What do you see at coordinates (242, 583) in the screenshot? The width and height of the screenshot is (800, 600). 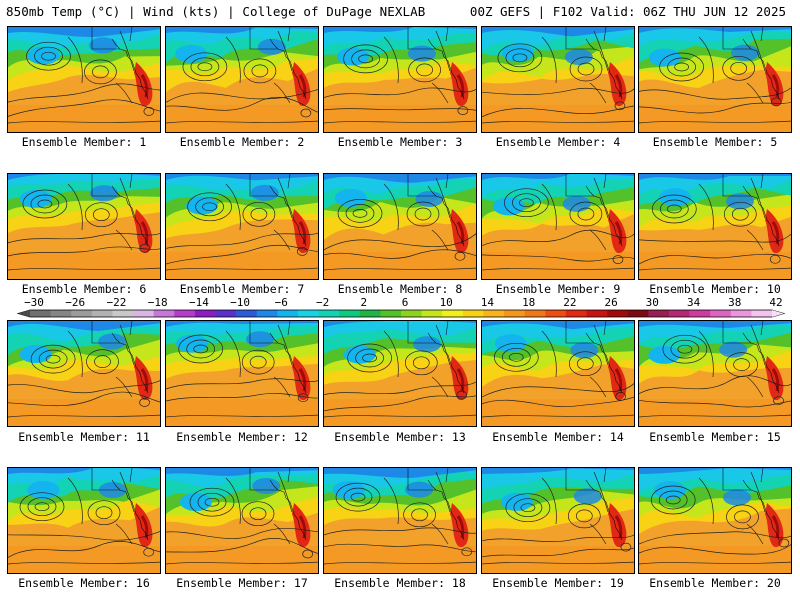 I see `ensemble-member-label: Ensemble Member: 17` at bounding box center [242, 583].